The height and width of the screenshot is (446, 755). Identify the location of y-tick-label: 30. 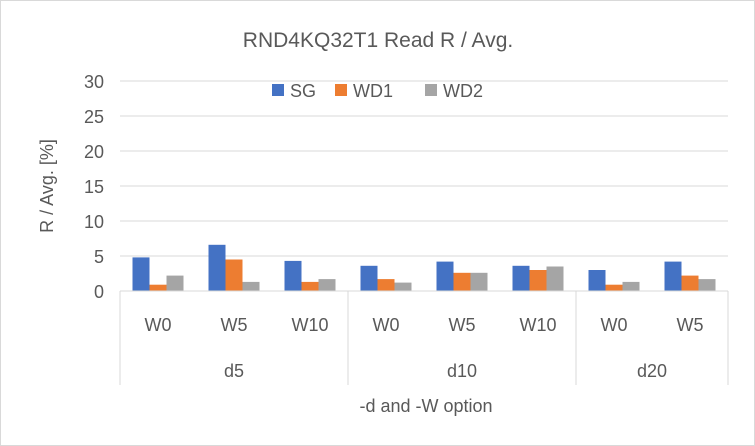
(94, 82).